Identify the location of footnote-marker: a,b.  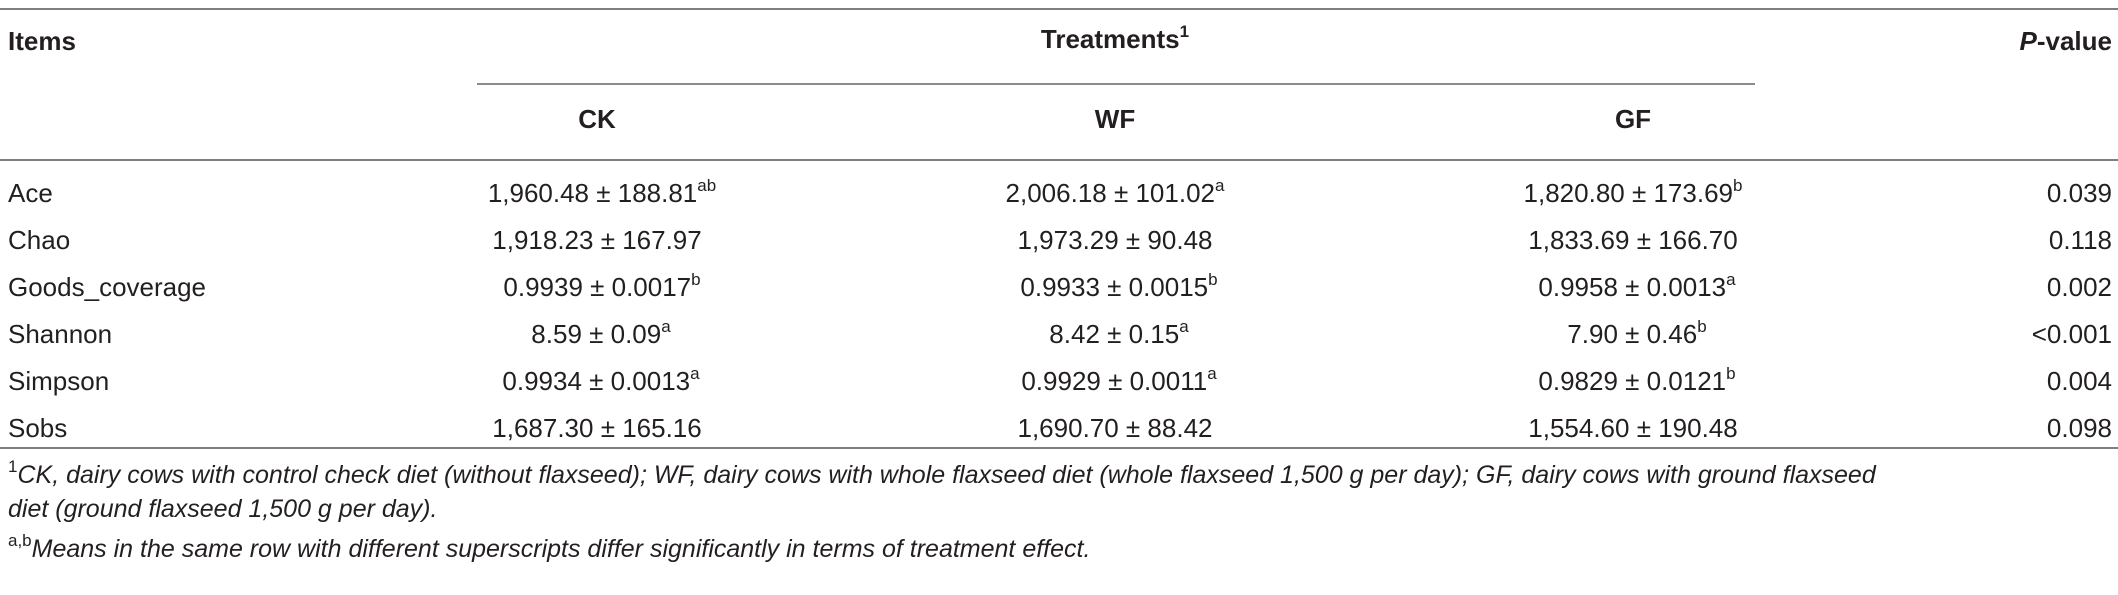
(20, 540).